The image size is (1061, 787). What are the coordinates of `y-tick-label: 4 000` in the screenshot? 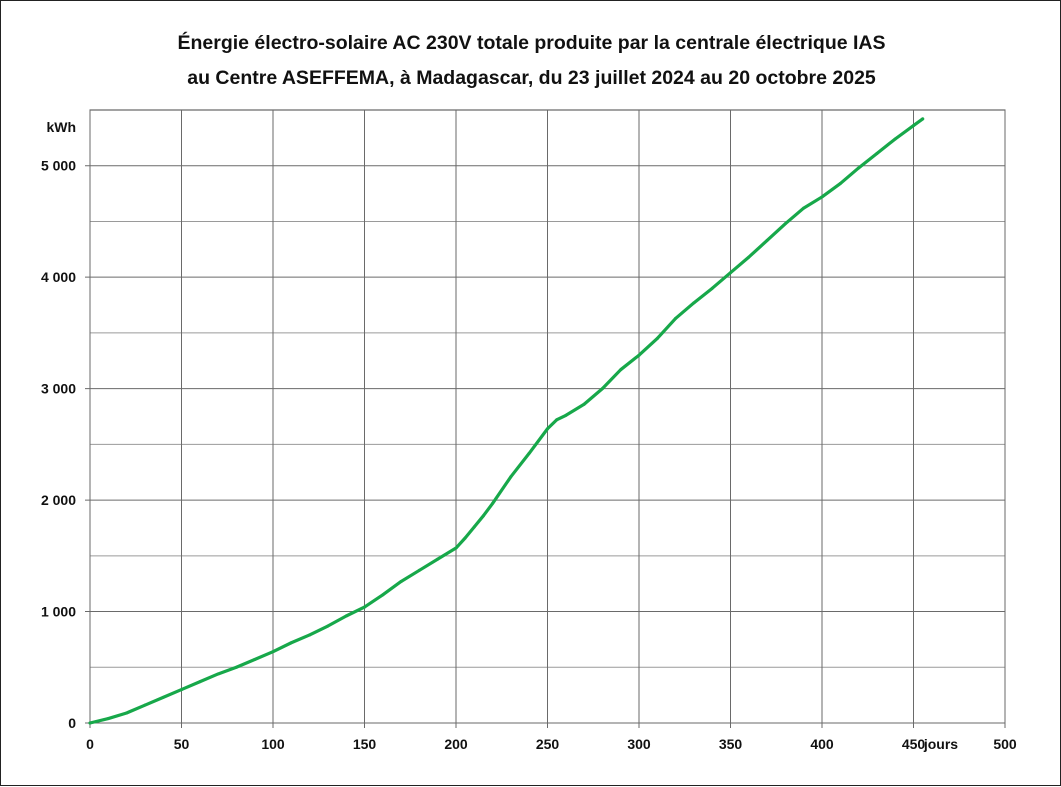 It's located at (58, 277).